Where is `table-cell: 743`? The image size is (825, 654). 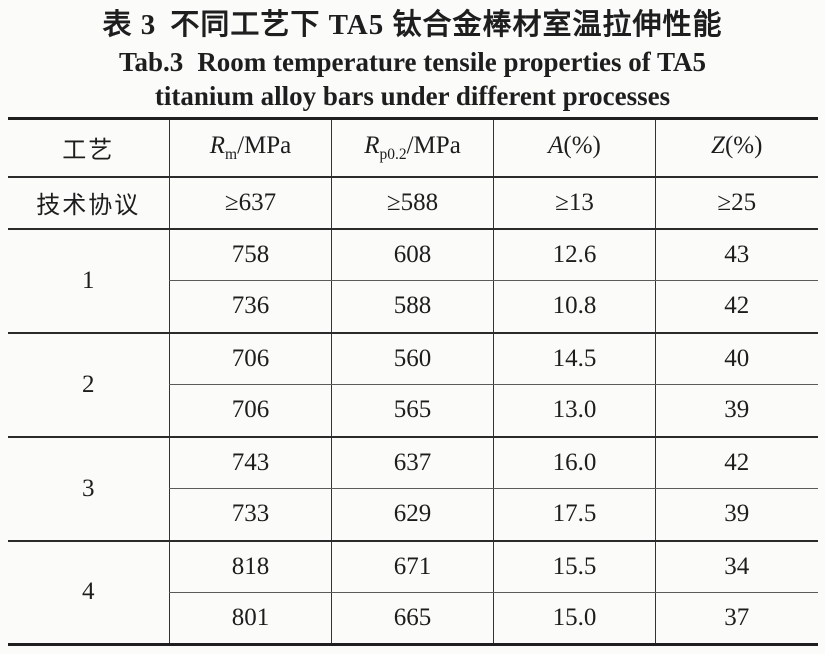
table-cell: 743 is located at coordinates (250, 462).